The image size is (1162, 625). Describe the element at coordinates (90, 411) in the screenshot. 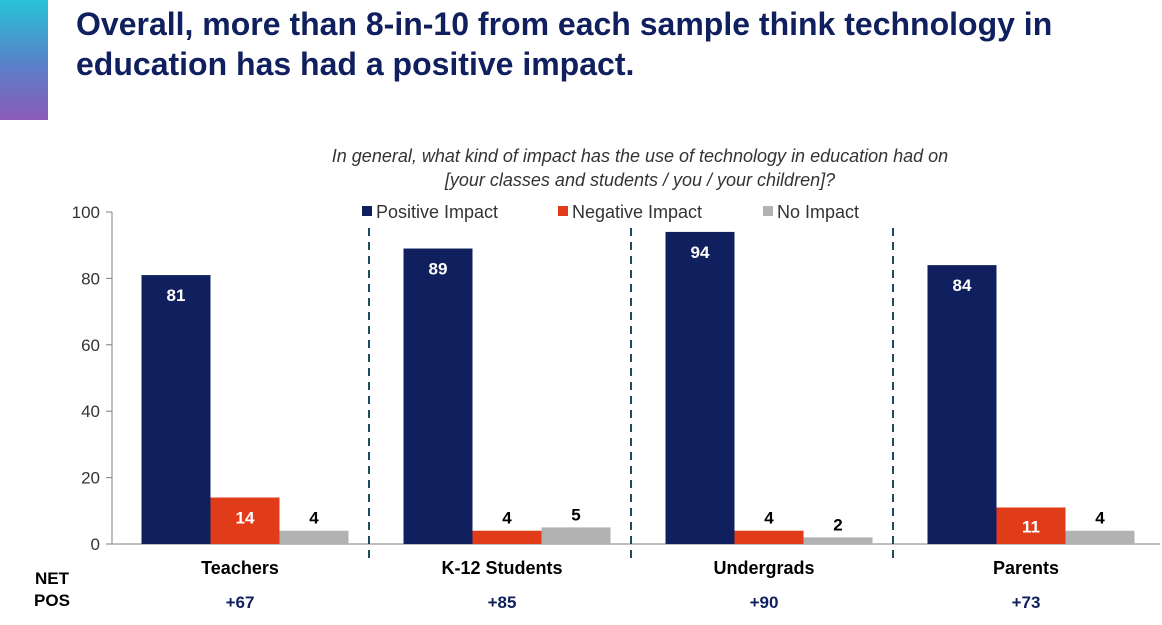

I see `y-tick-label: 40` at that location.